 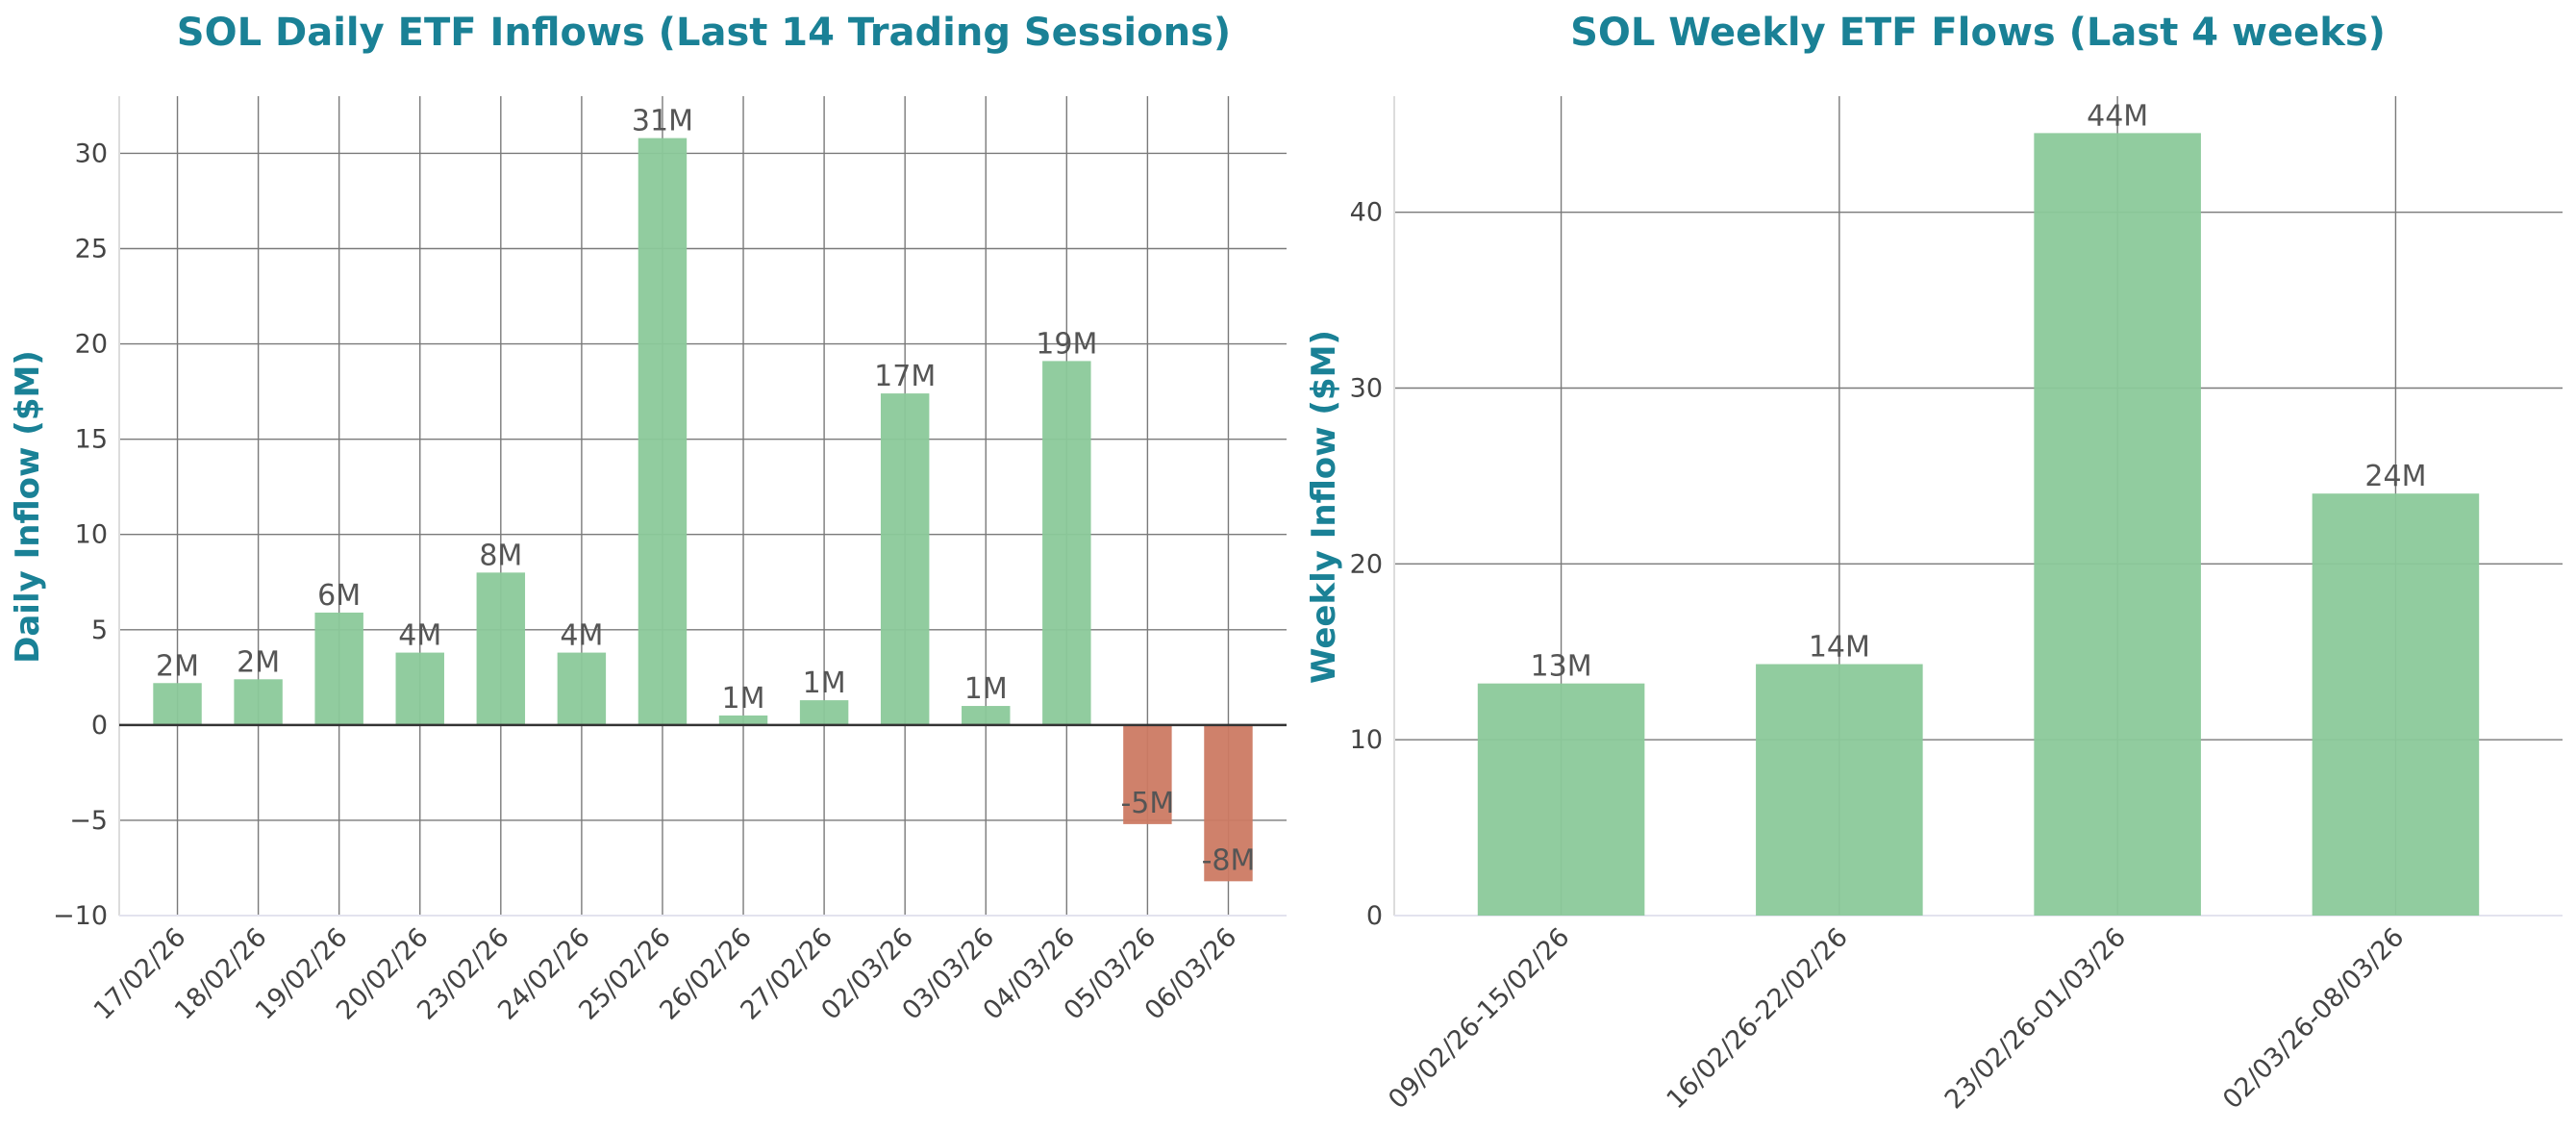 What do you see at coordinates (91, 440) in the screenshot?
I see `y-tick-label: 15` at bounding box center [91, 440].